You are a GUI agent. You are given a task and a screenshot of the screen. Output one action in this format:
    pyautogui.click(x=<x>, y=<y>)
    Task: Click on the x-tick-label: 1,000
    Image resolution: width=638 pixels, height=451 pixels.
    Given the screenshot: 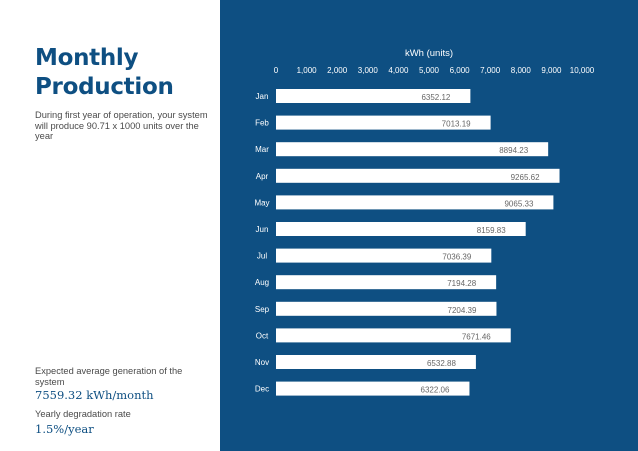 What is the action you would take?
    pyautogui.click(x=307, y=70)
    